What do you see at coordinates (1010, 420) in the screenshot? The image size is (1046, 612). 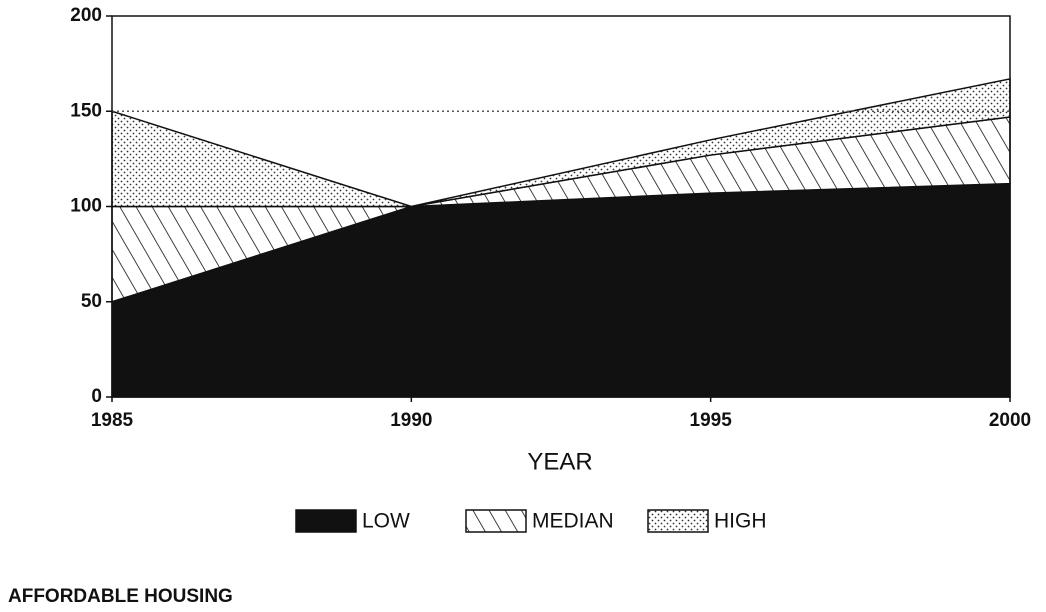 I see `x-tick-label: 2000` at bounding box center [1010, 420].